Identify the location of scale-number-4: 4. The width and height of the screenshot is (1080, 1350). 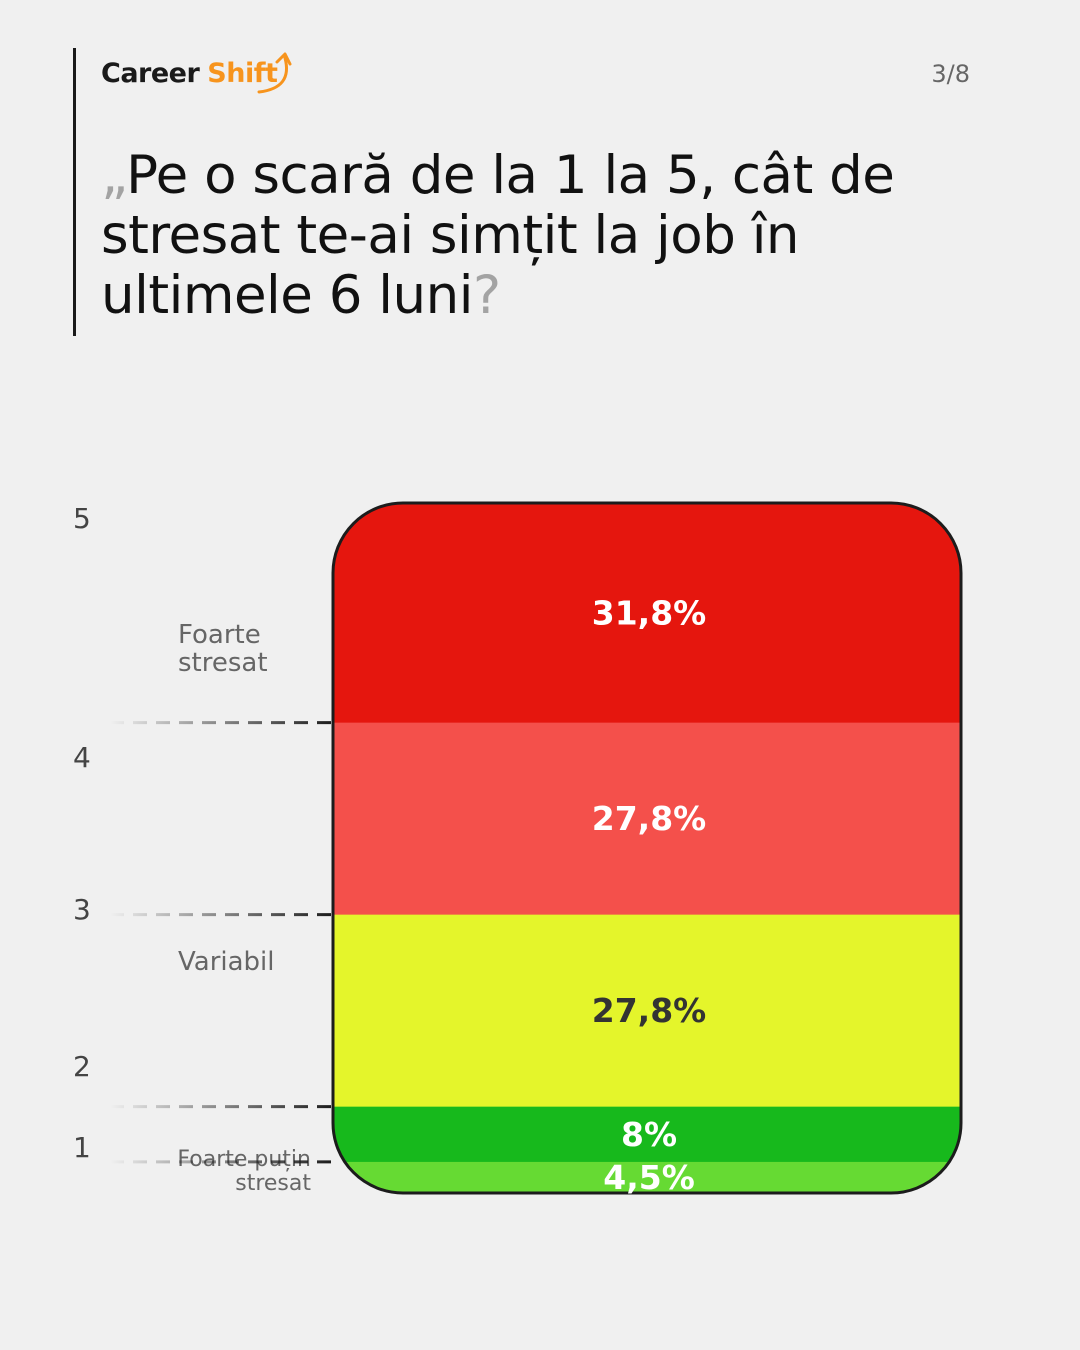
(82, 757).